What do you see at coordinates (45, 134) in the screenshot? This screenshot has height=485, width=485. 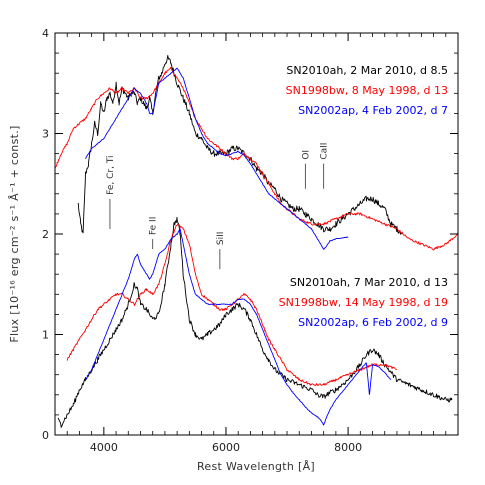 I see `y-tick-label-3: 3` at bounding box center [45, 134].